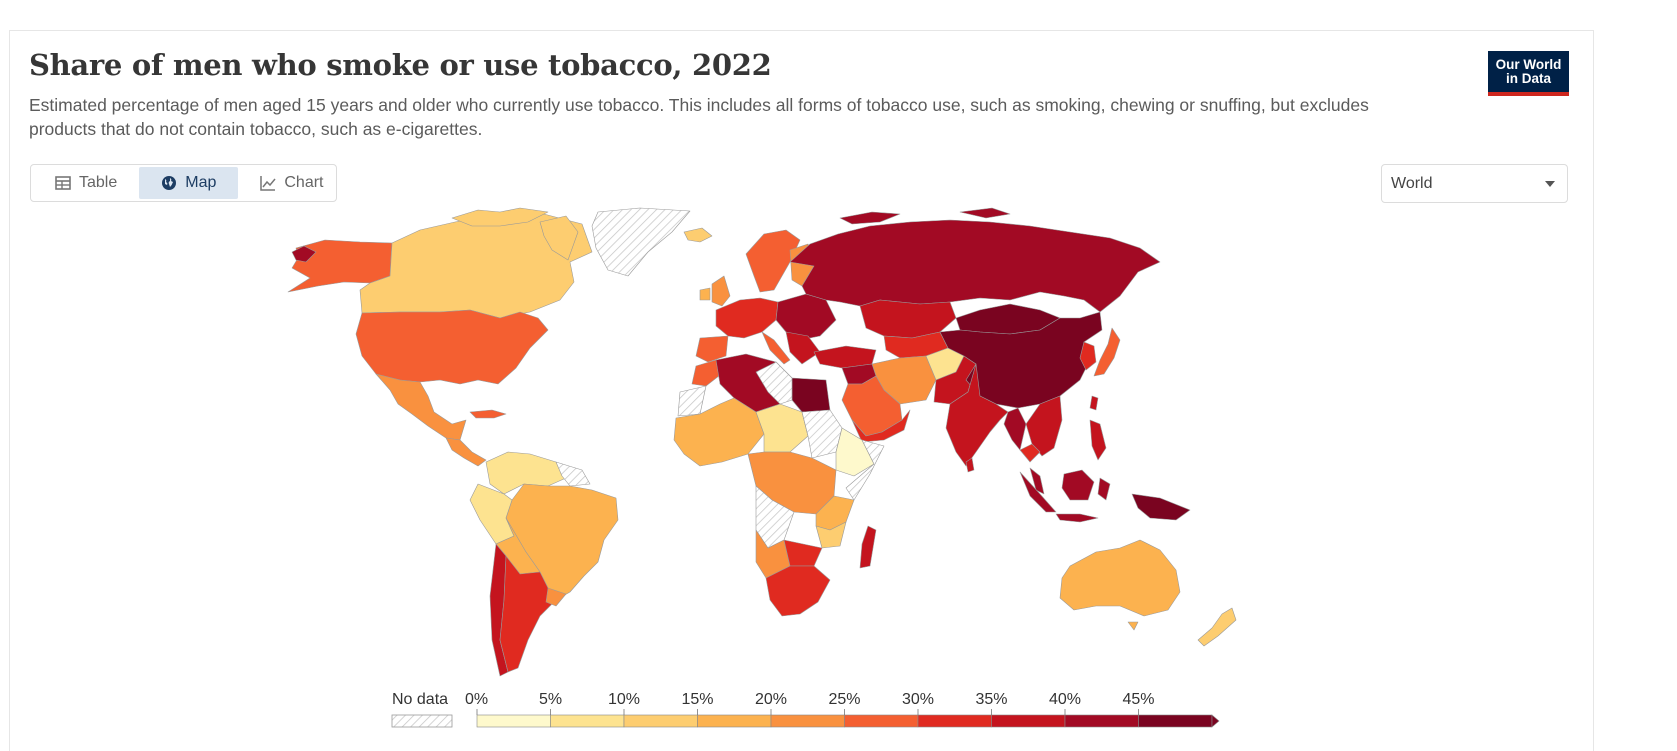 This screenshot has height=751, width=1677. I want to click on region-china, so click(1021, 360).